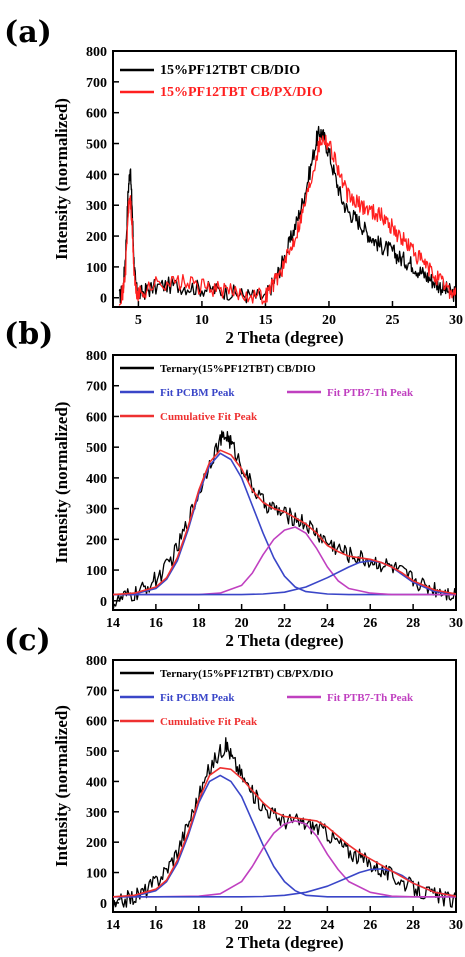 This screenshot has height=957, width=465. What do you see at coordinates (138, 320) in the screenshot?
I see `x-tick-label: 5` at bounding box center [138, 320].